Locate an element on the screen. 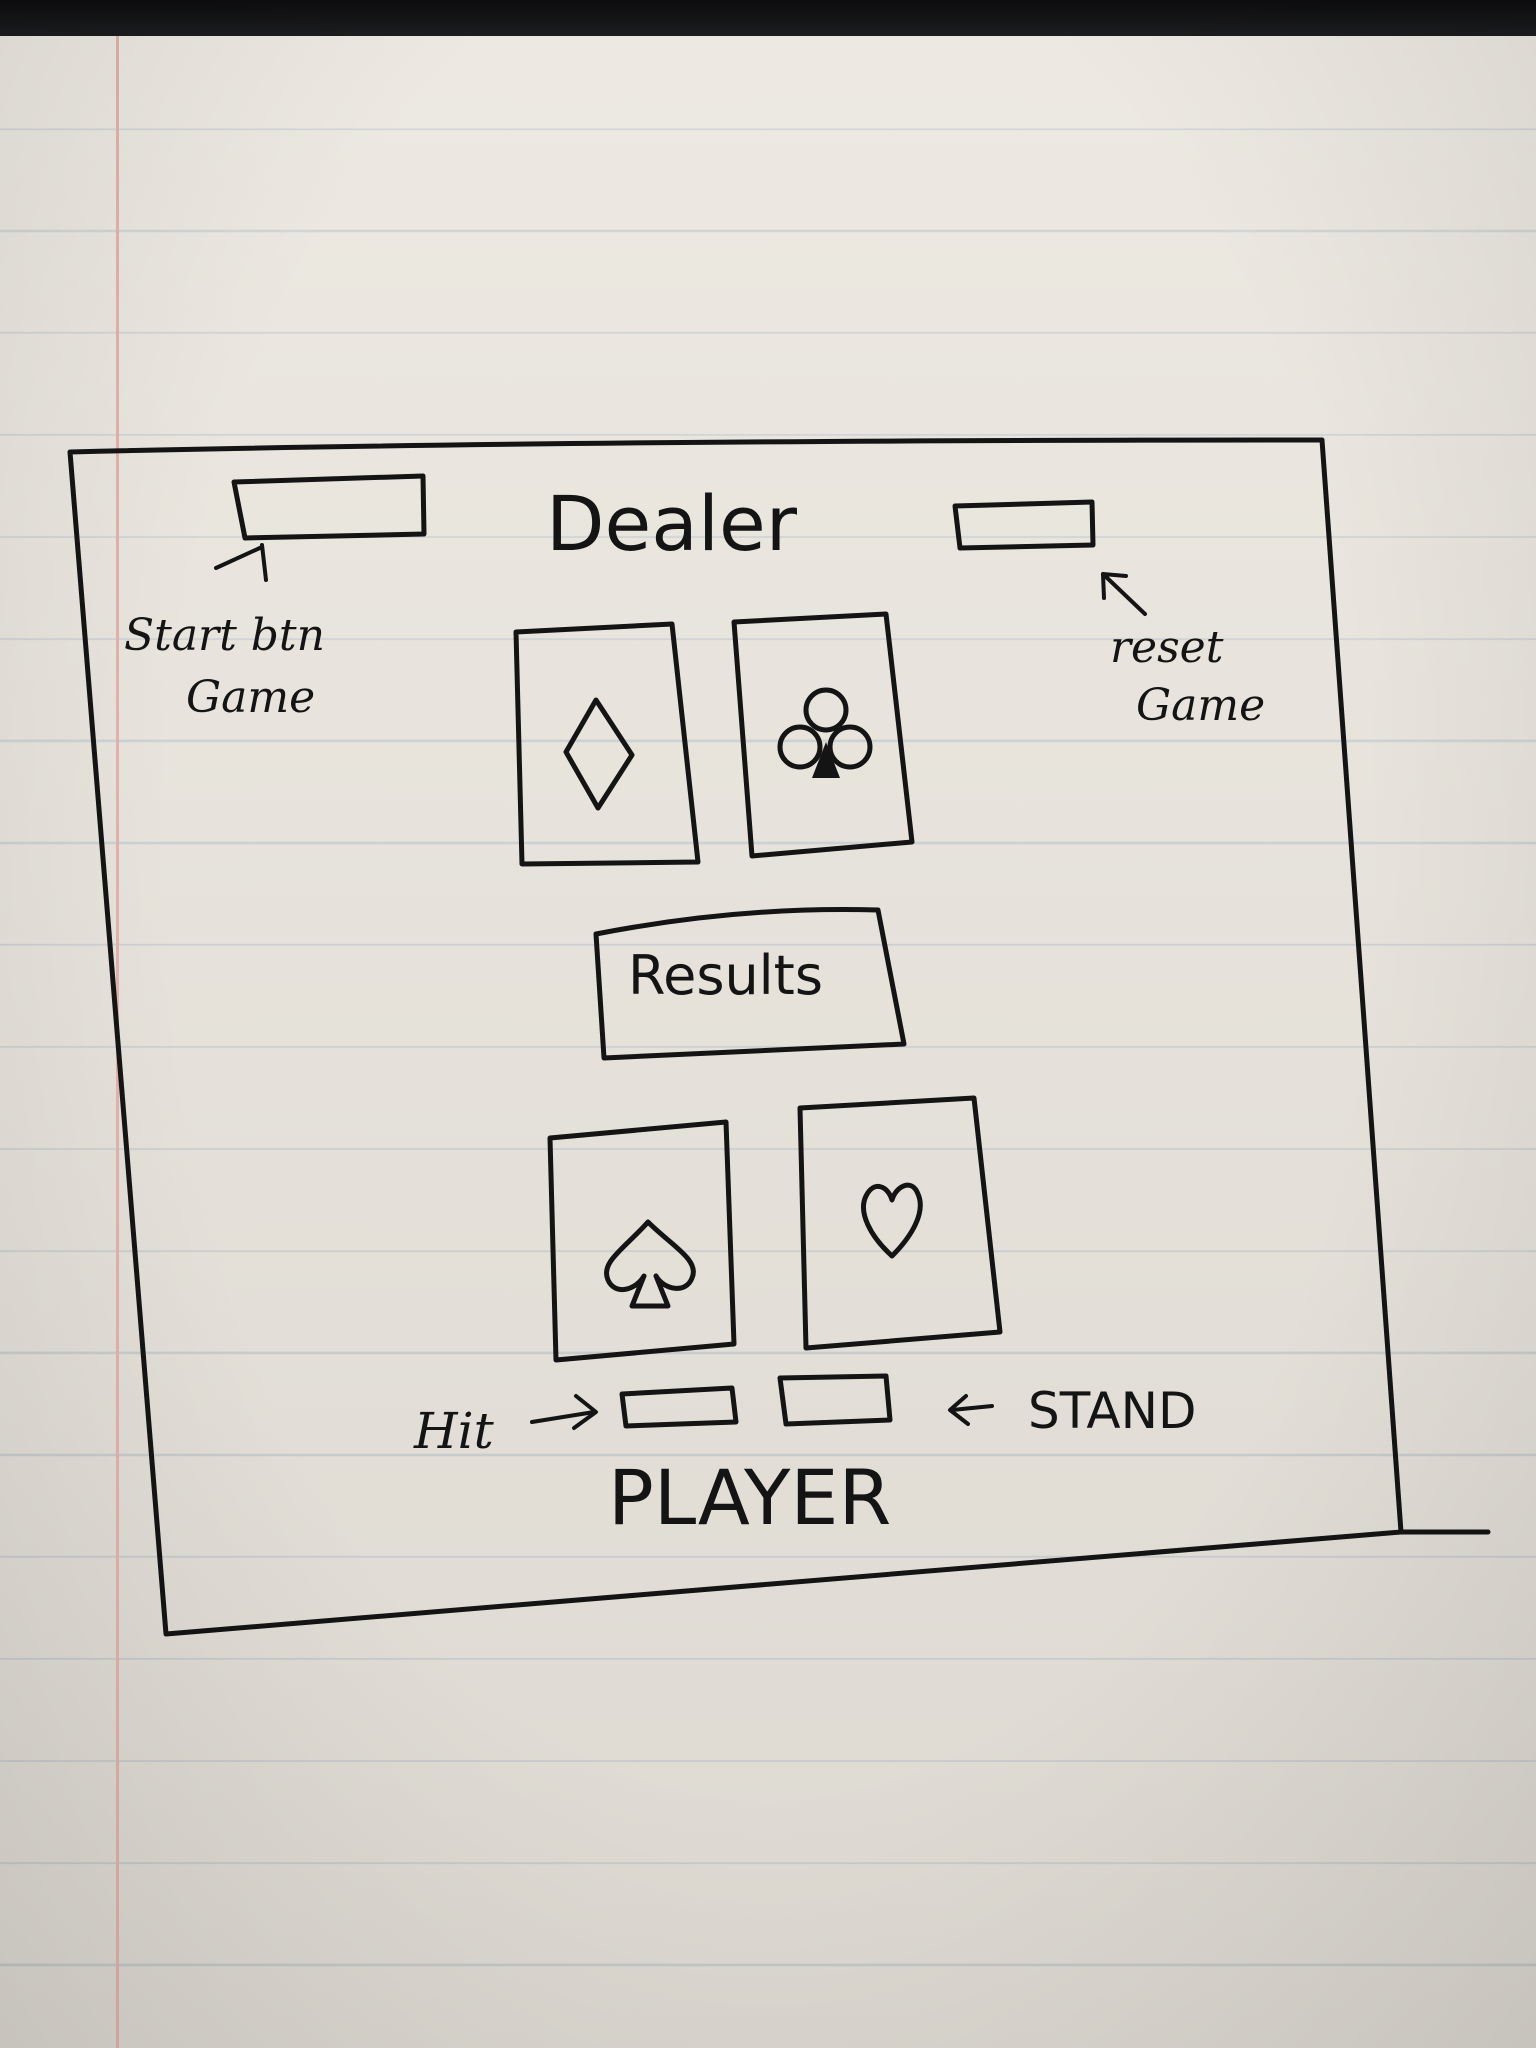 This screenshot has width=1536, height=2048. stand-arrow is located at coordinates (971, 1410).